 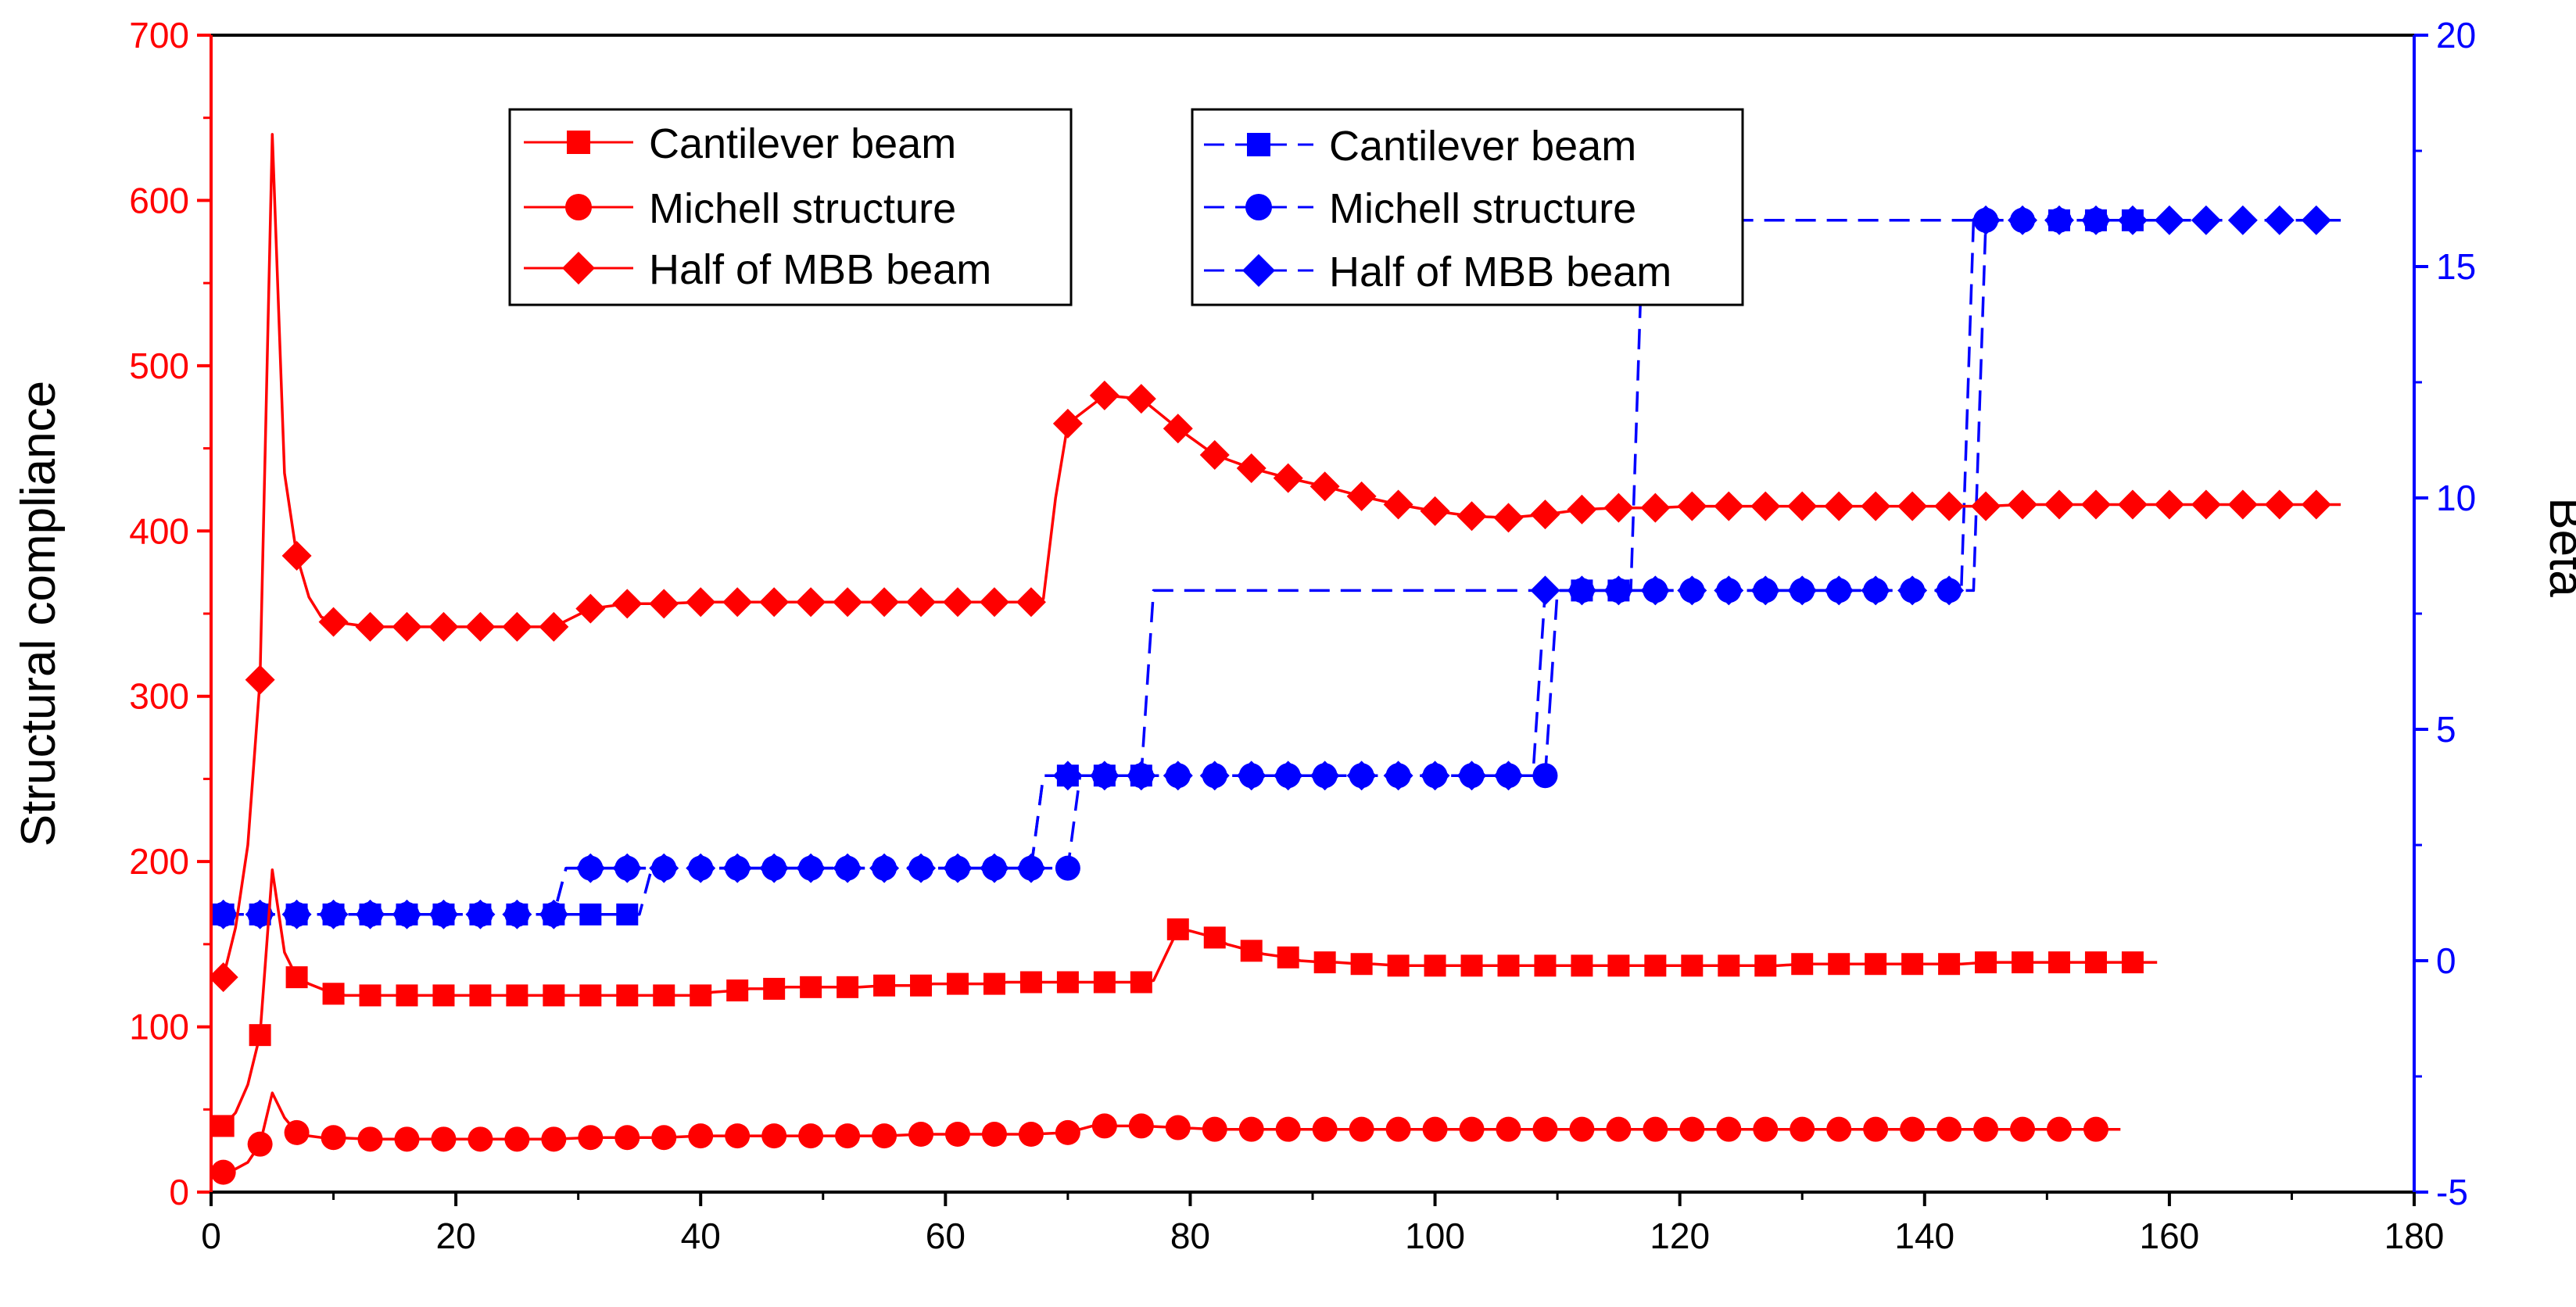 What do you see at coordinates (1258, 145) in the screenshot?
I see `legend-square-marker` at bounding box center [1258, 145].